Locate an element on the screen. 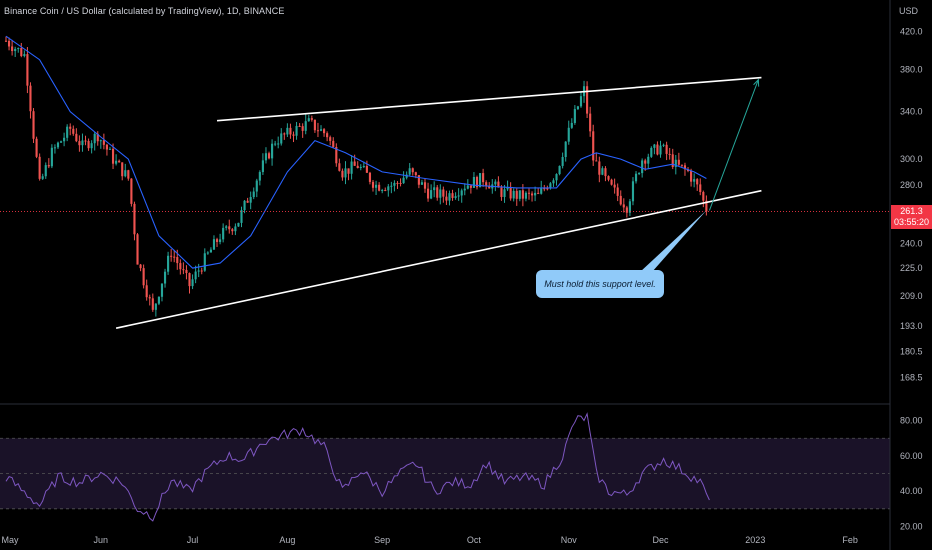  time-tick-label: Jul is located at coordinates (193, 540).